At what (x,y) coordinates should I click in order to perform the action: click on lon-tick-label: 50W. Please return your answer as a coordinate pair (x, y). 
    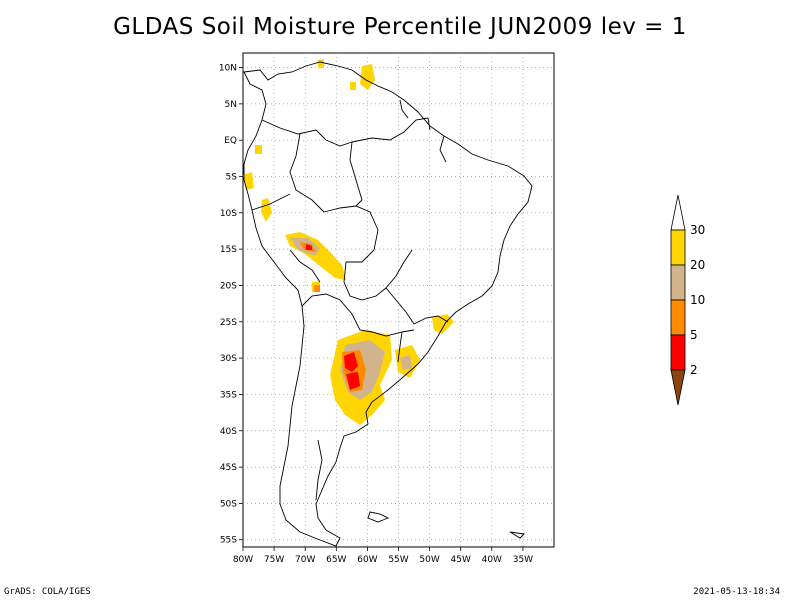
    Looking at the image, I should click on (429, 560).